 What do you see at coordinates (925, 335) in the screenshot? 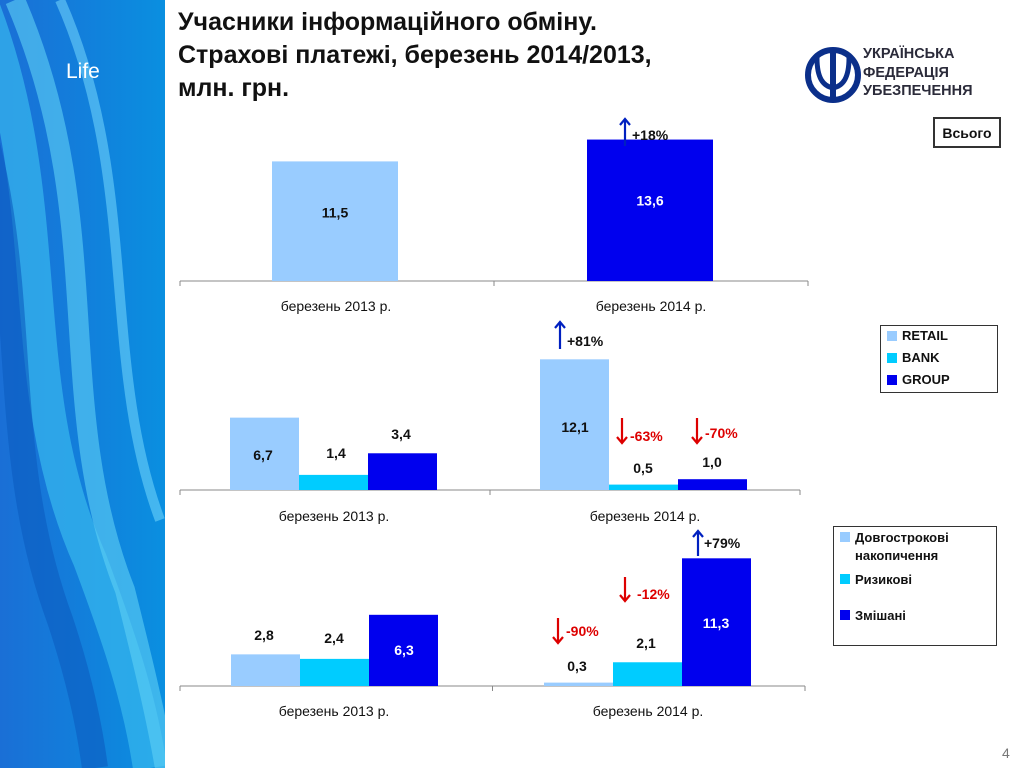
I see `legend-label: RETAIL` at bounding box center [925, 335].